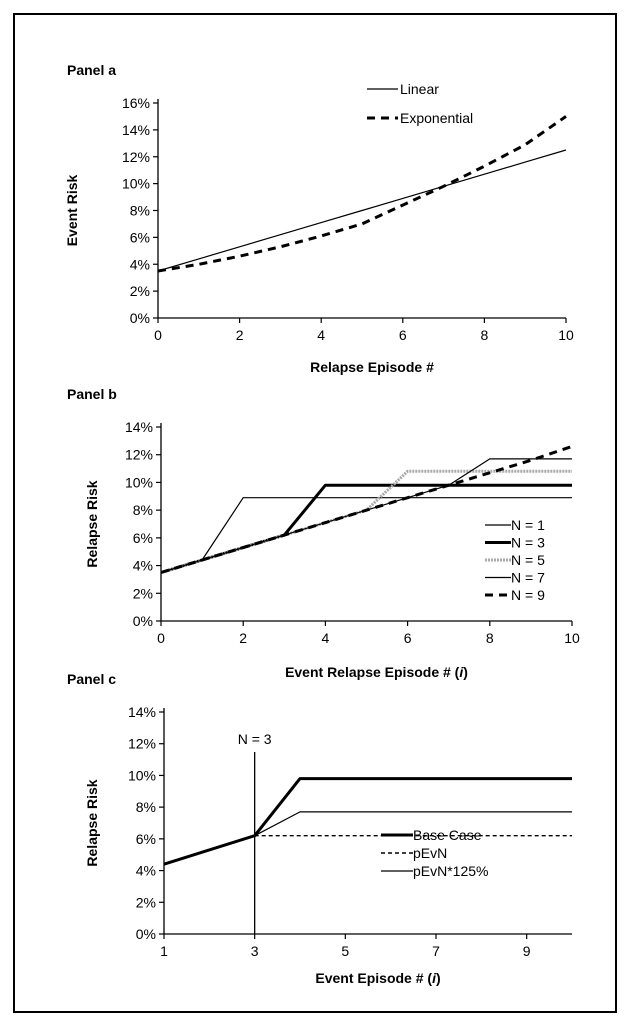 The height and width of the screenshot is (1025, 636). I want to click on series-line-linear, so click(362, 210).